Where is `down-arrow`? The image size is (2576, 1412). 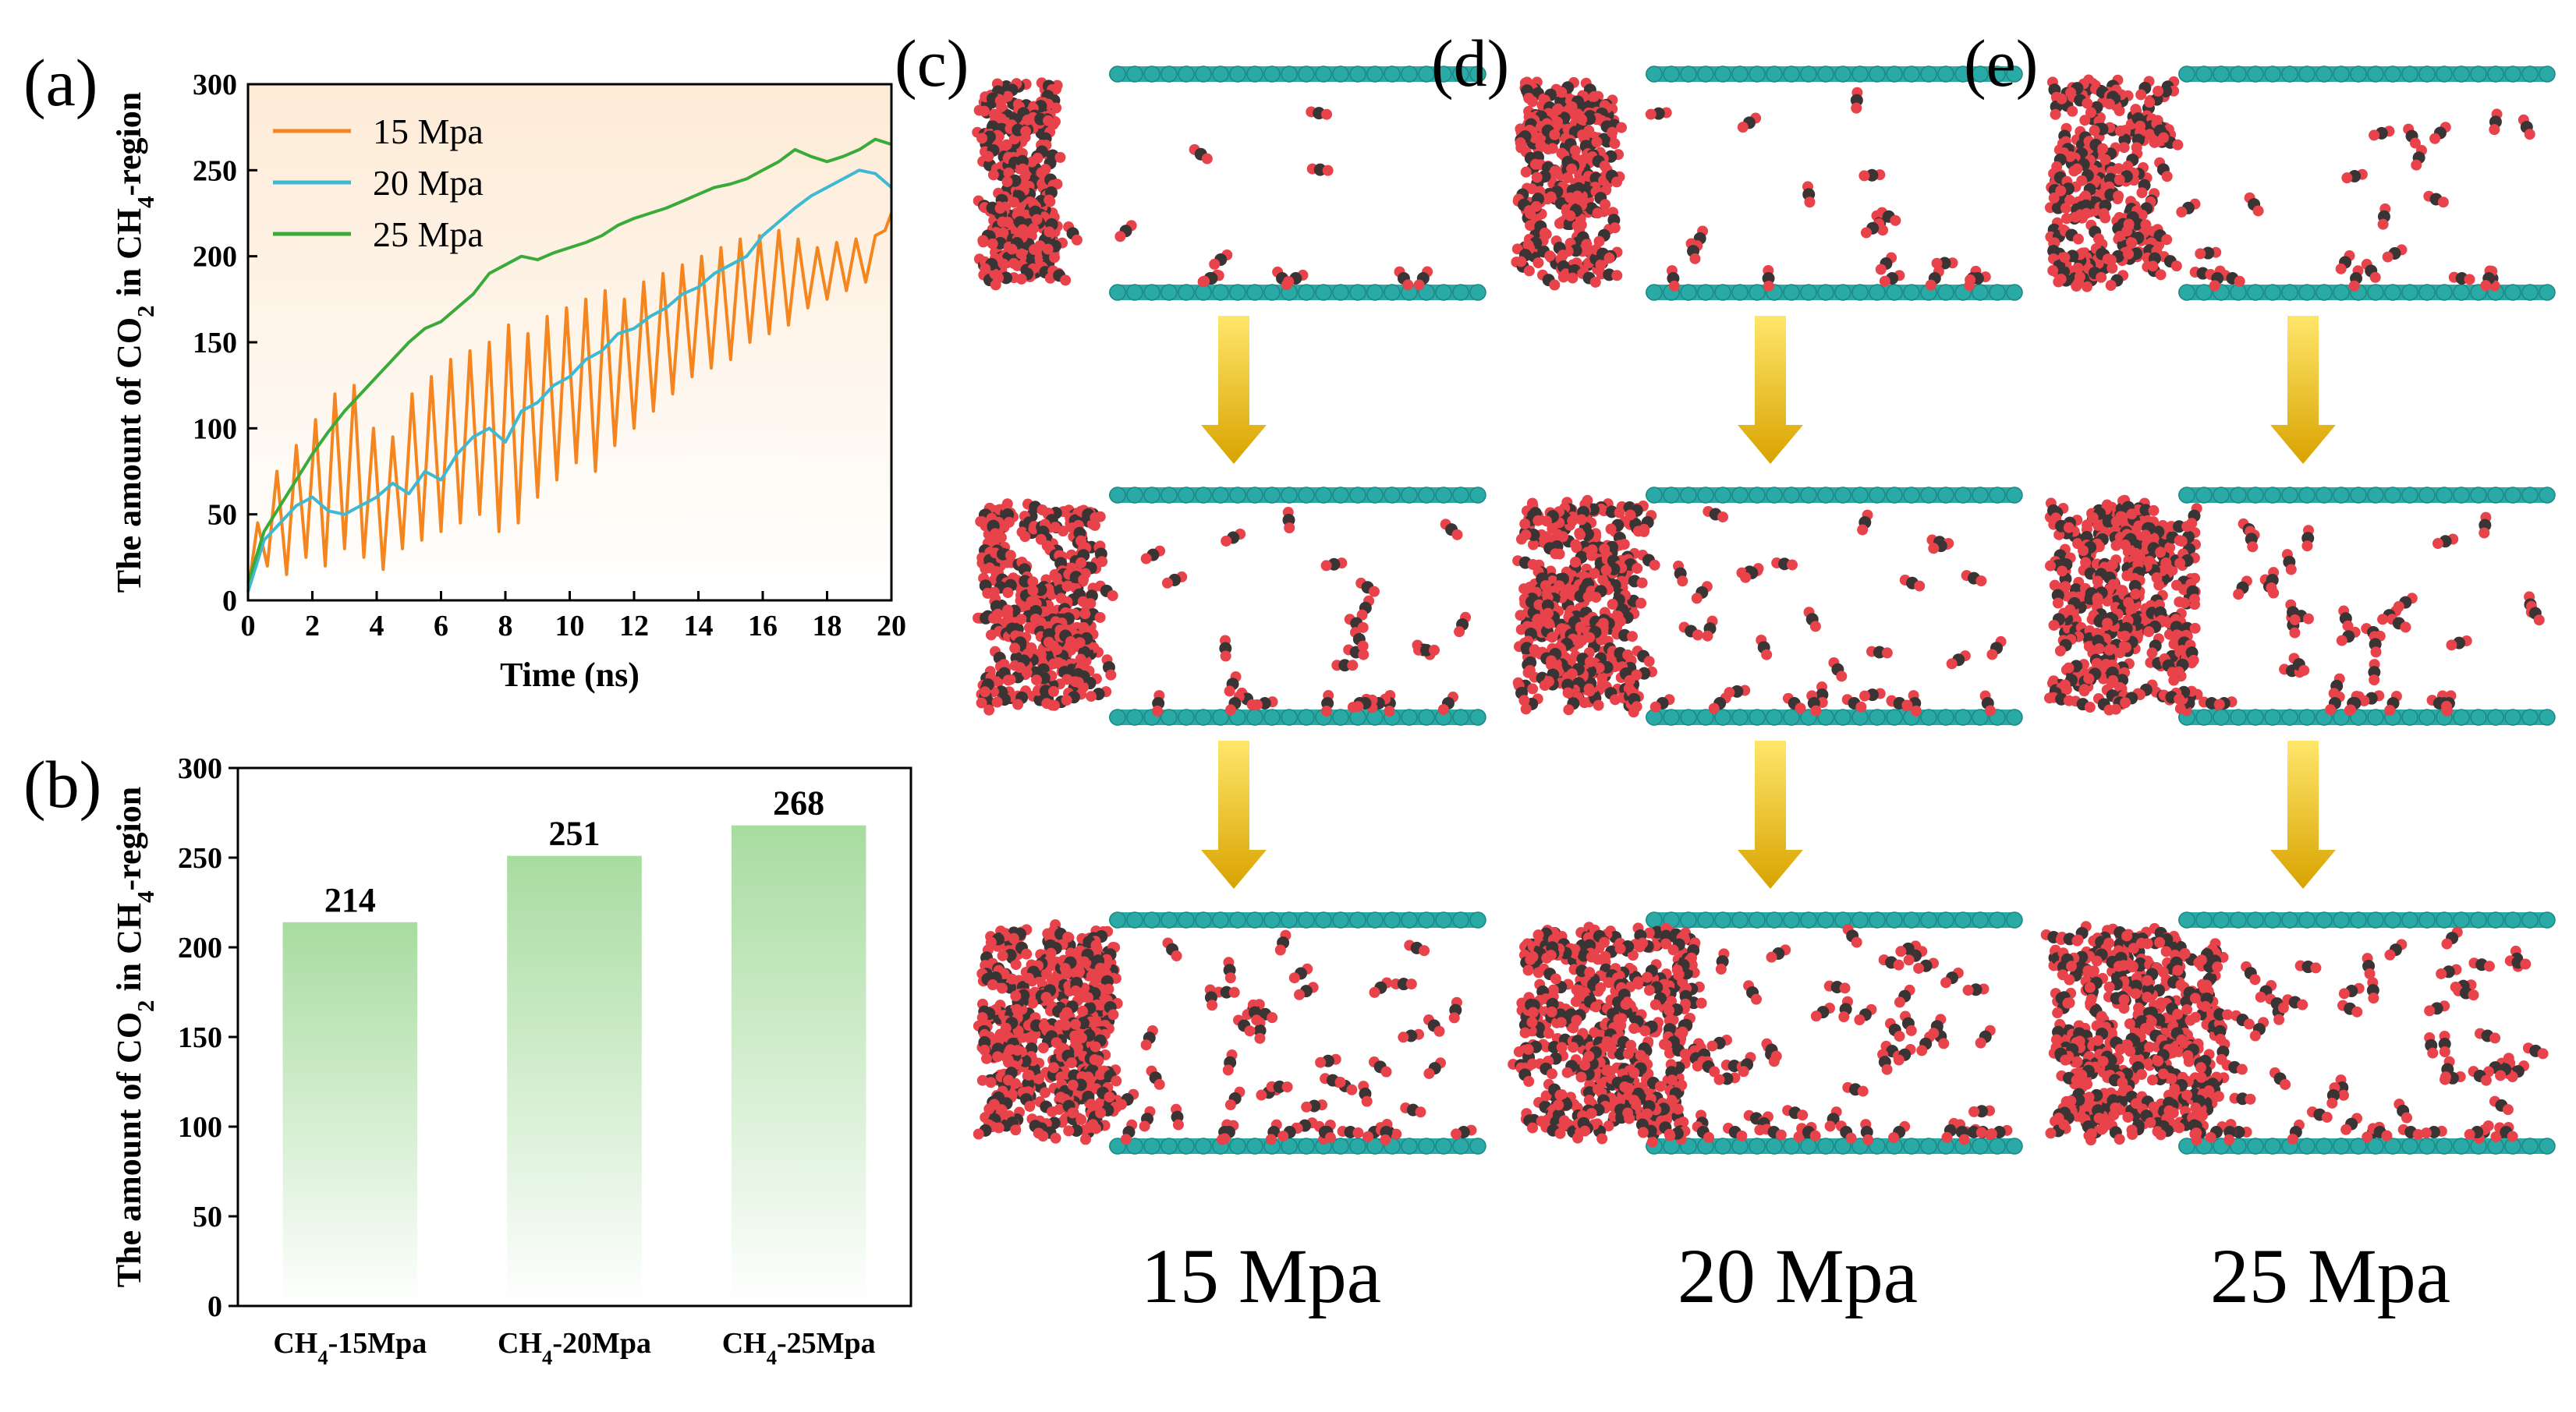
down-arrow is located at coordinates (1234, 815).